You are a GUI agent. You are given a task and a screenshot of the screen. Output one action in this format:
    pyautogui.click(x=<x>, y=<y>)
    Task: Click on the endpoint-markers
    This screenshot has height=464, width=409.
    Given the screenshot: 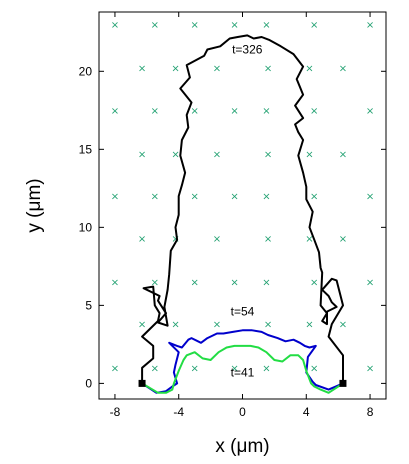 What is the action you would take?
    pyautogui.click(x=242, y=383)
    